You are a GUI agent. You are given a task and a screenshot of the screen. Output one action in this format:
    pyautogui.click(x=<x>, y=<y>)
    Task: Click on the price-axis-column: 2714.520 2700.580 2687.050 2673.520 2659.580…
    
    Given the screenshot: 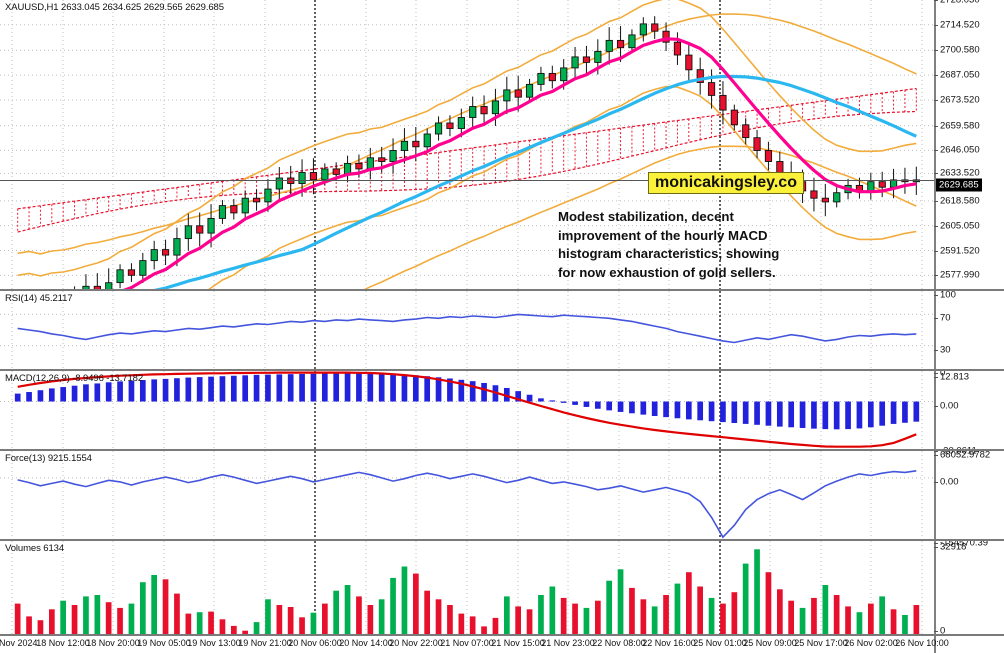 What is the action you would take?
    pyautogui.click(x=969, y=326)
    